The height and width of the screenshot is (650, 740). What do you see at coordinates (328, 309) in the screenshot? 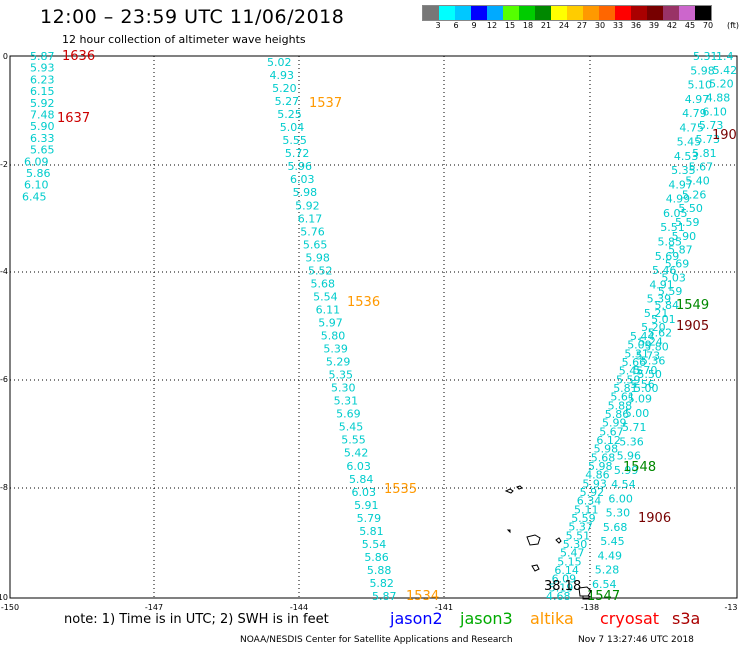
I see `wave-height-value: 6.11` at bounding box center [328, 309].